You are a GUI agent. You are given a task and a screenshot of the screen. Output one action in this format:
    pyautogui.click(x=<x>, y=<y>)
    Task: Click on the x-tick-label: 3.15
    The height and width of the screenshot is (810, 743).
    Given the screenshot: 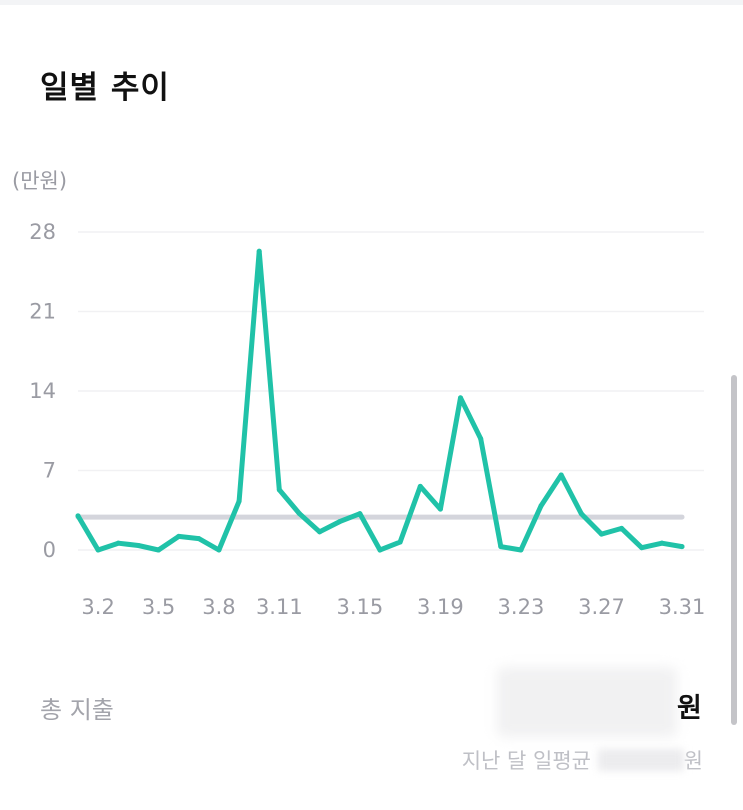 What is the action you would take?
    pyautogui.click(x=359, y=607)
    